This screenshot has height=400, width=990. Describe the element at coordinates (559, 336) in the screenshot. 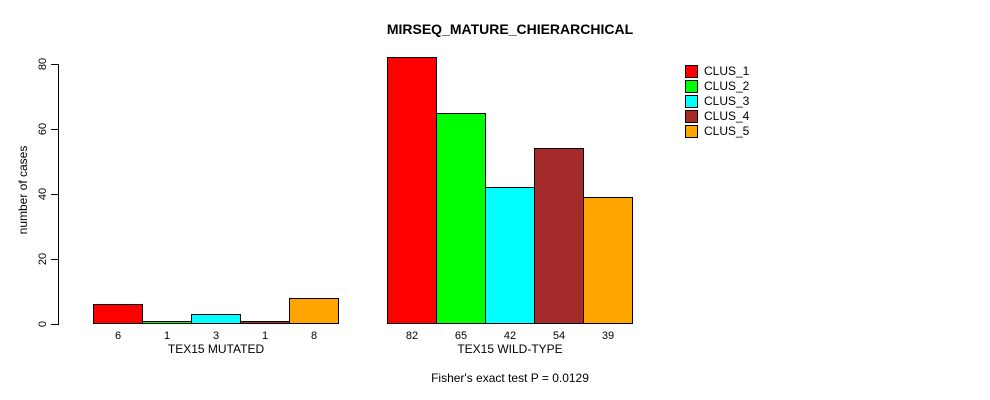

I see `bar-value-label: 54` at that location.